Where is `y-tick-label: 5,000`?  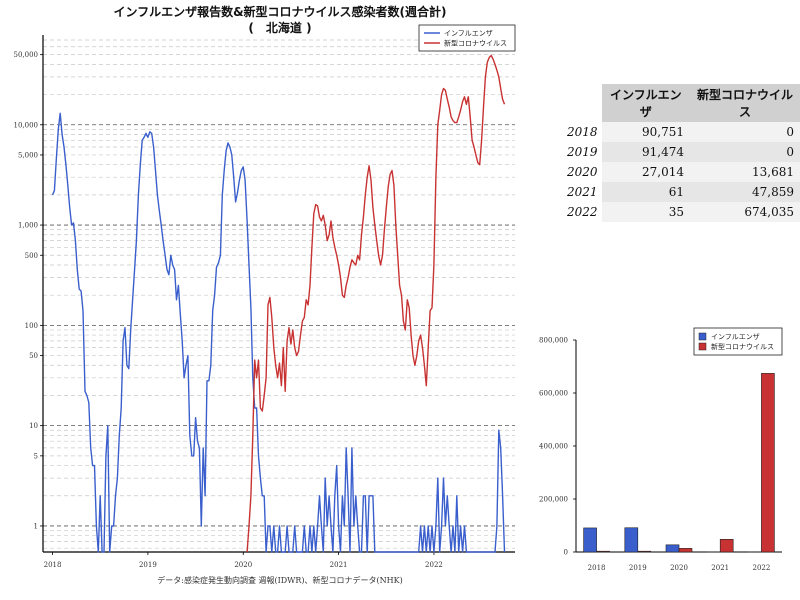
y-tick-label: 5,000 is located at coordinates (28, 155).